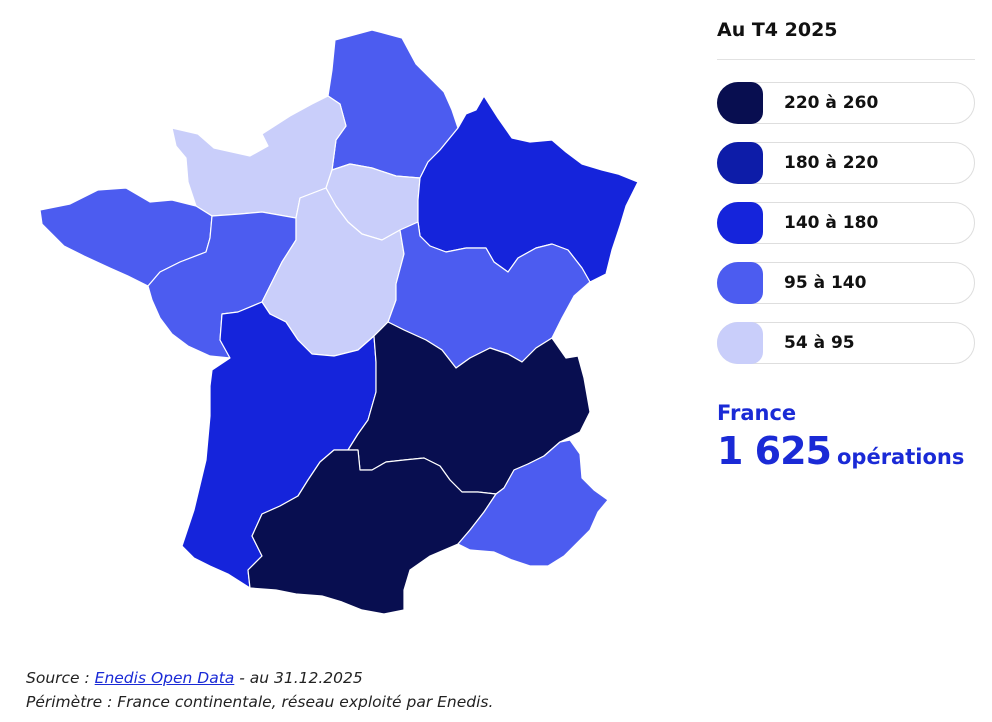  Describe the element at coordinates (774, 451) in the screenshot. I see `total-value: 1 625` at that location.